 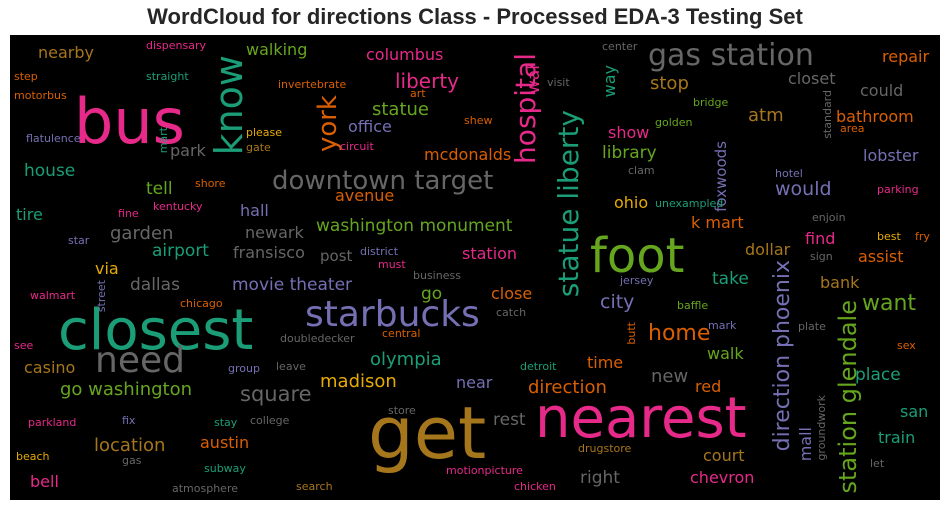 What do you see at coordinates (567, 387) in the screenshot?
I see `cloud-word: direction` at bounding box center [567, 387].